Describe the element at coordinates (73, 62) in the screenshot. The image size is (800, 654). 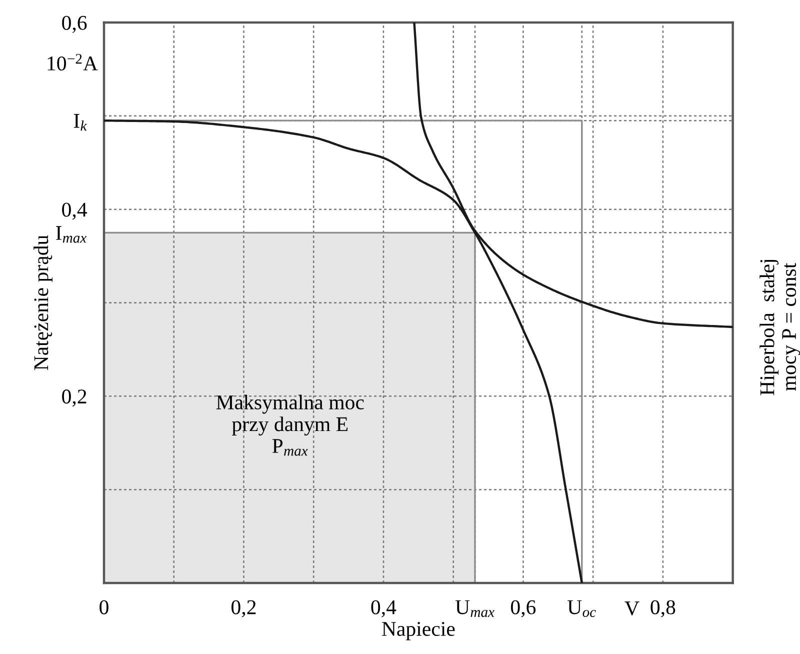
I see `text: 10$^{−2}$A` at that location.